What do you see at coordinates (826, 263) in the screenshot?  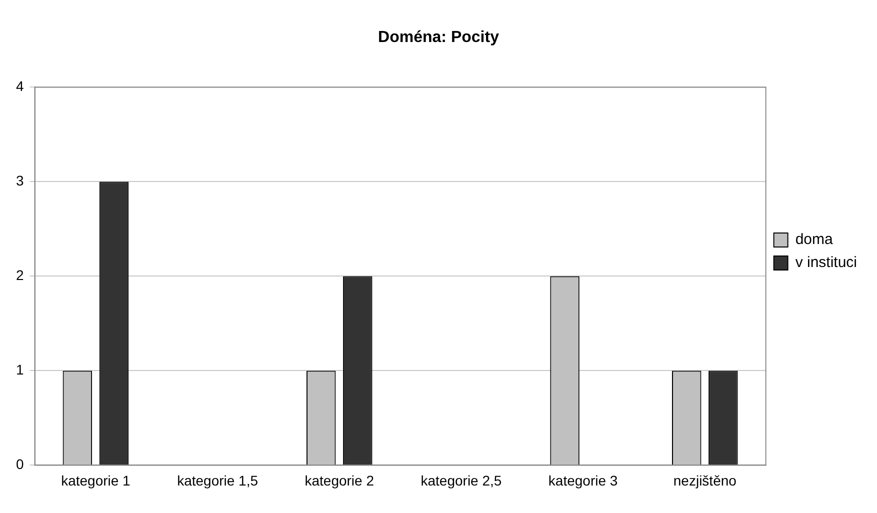 I see `legend-label: v instituci` at bounding box center [826, 263].